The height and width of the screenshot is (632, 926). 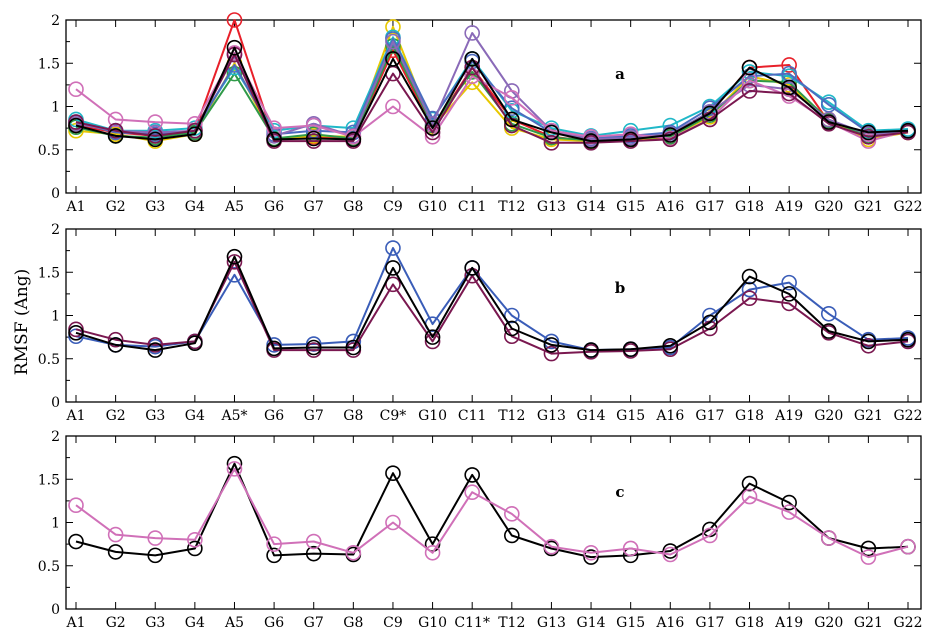 I want to click on x-tick-label: C9, so click(x=393, y=623).